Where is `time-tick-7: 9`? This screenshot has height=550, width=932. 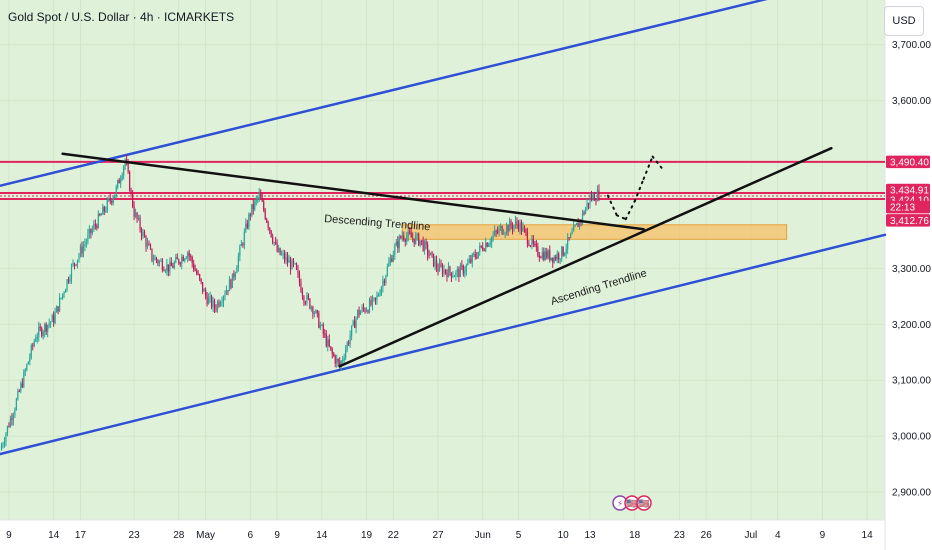 time-tick-7: 9 is located at coordinates (277, 535).